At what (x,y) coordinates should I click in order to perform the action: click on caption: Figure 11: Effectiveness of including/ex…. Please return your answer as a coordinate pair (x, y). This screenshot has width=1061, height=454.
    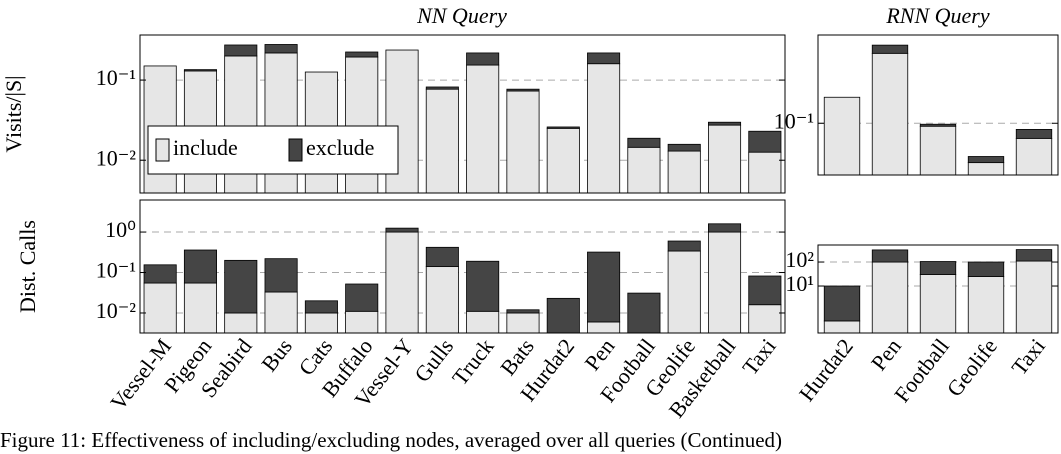
    Looking at the image, I should click on (391, 440).